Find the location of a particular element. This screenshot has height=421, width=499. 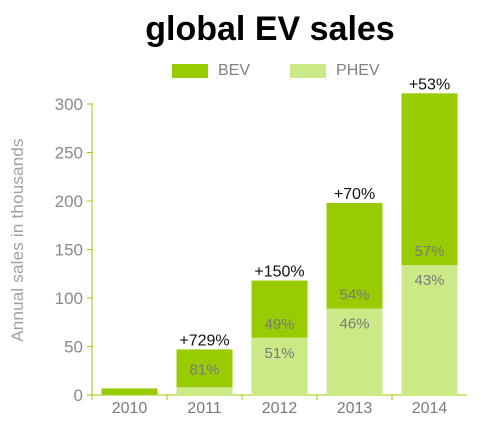

legend-item-bev: BEV is located at coordinates (211, 71).